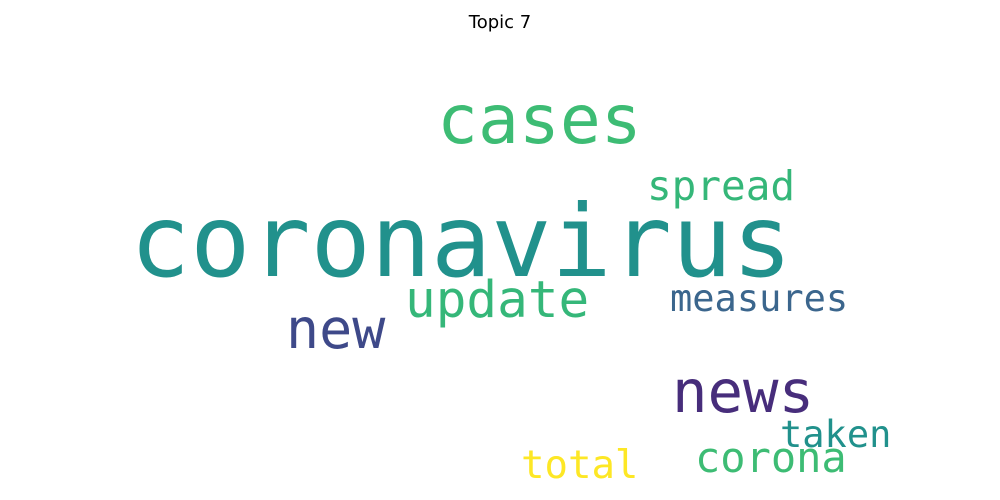 The width and height of the screenshot is (1000, 500). Describe the element at coordinates (743, 391) in the screenshot. I see `word-news: news` at that location.